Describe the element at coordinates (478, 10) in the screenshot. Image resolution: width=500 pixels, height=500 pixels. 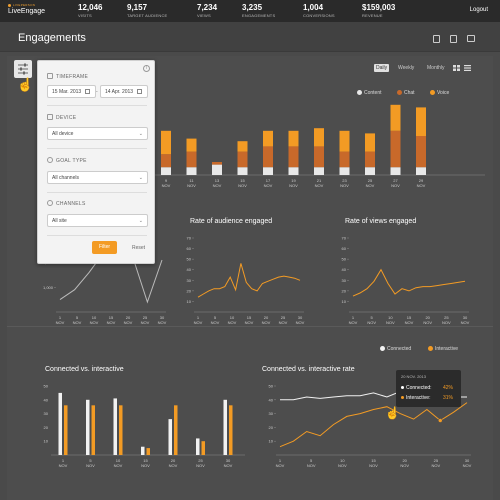
I see `logout-link: Logout` at that location.